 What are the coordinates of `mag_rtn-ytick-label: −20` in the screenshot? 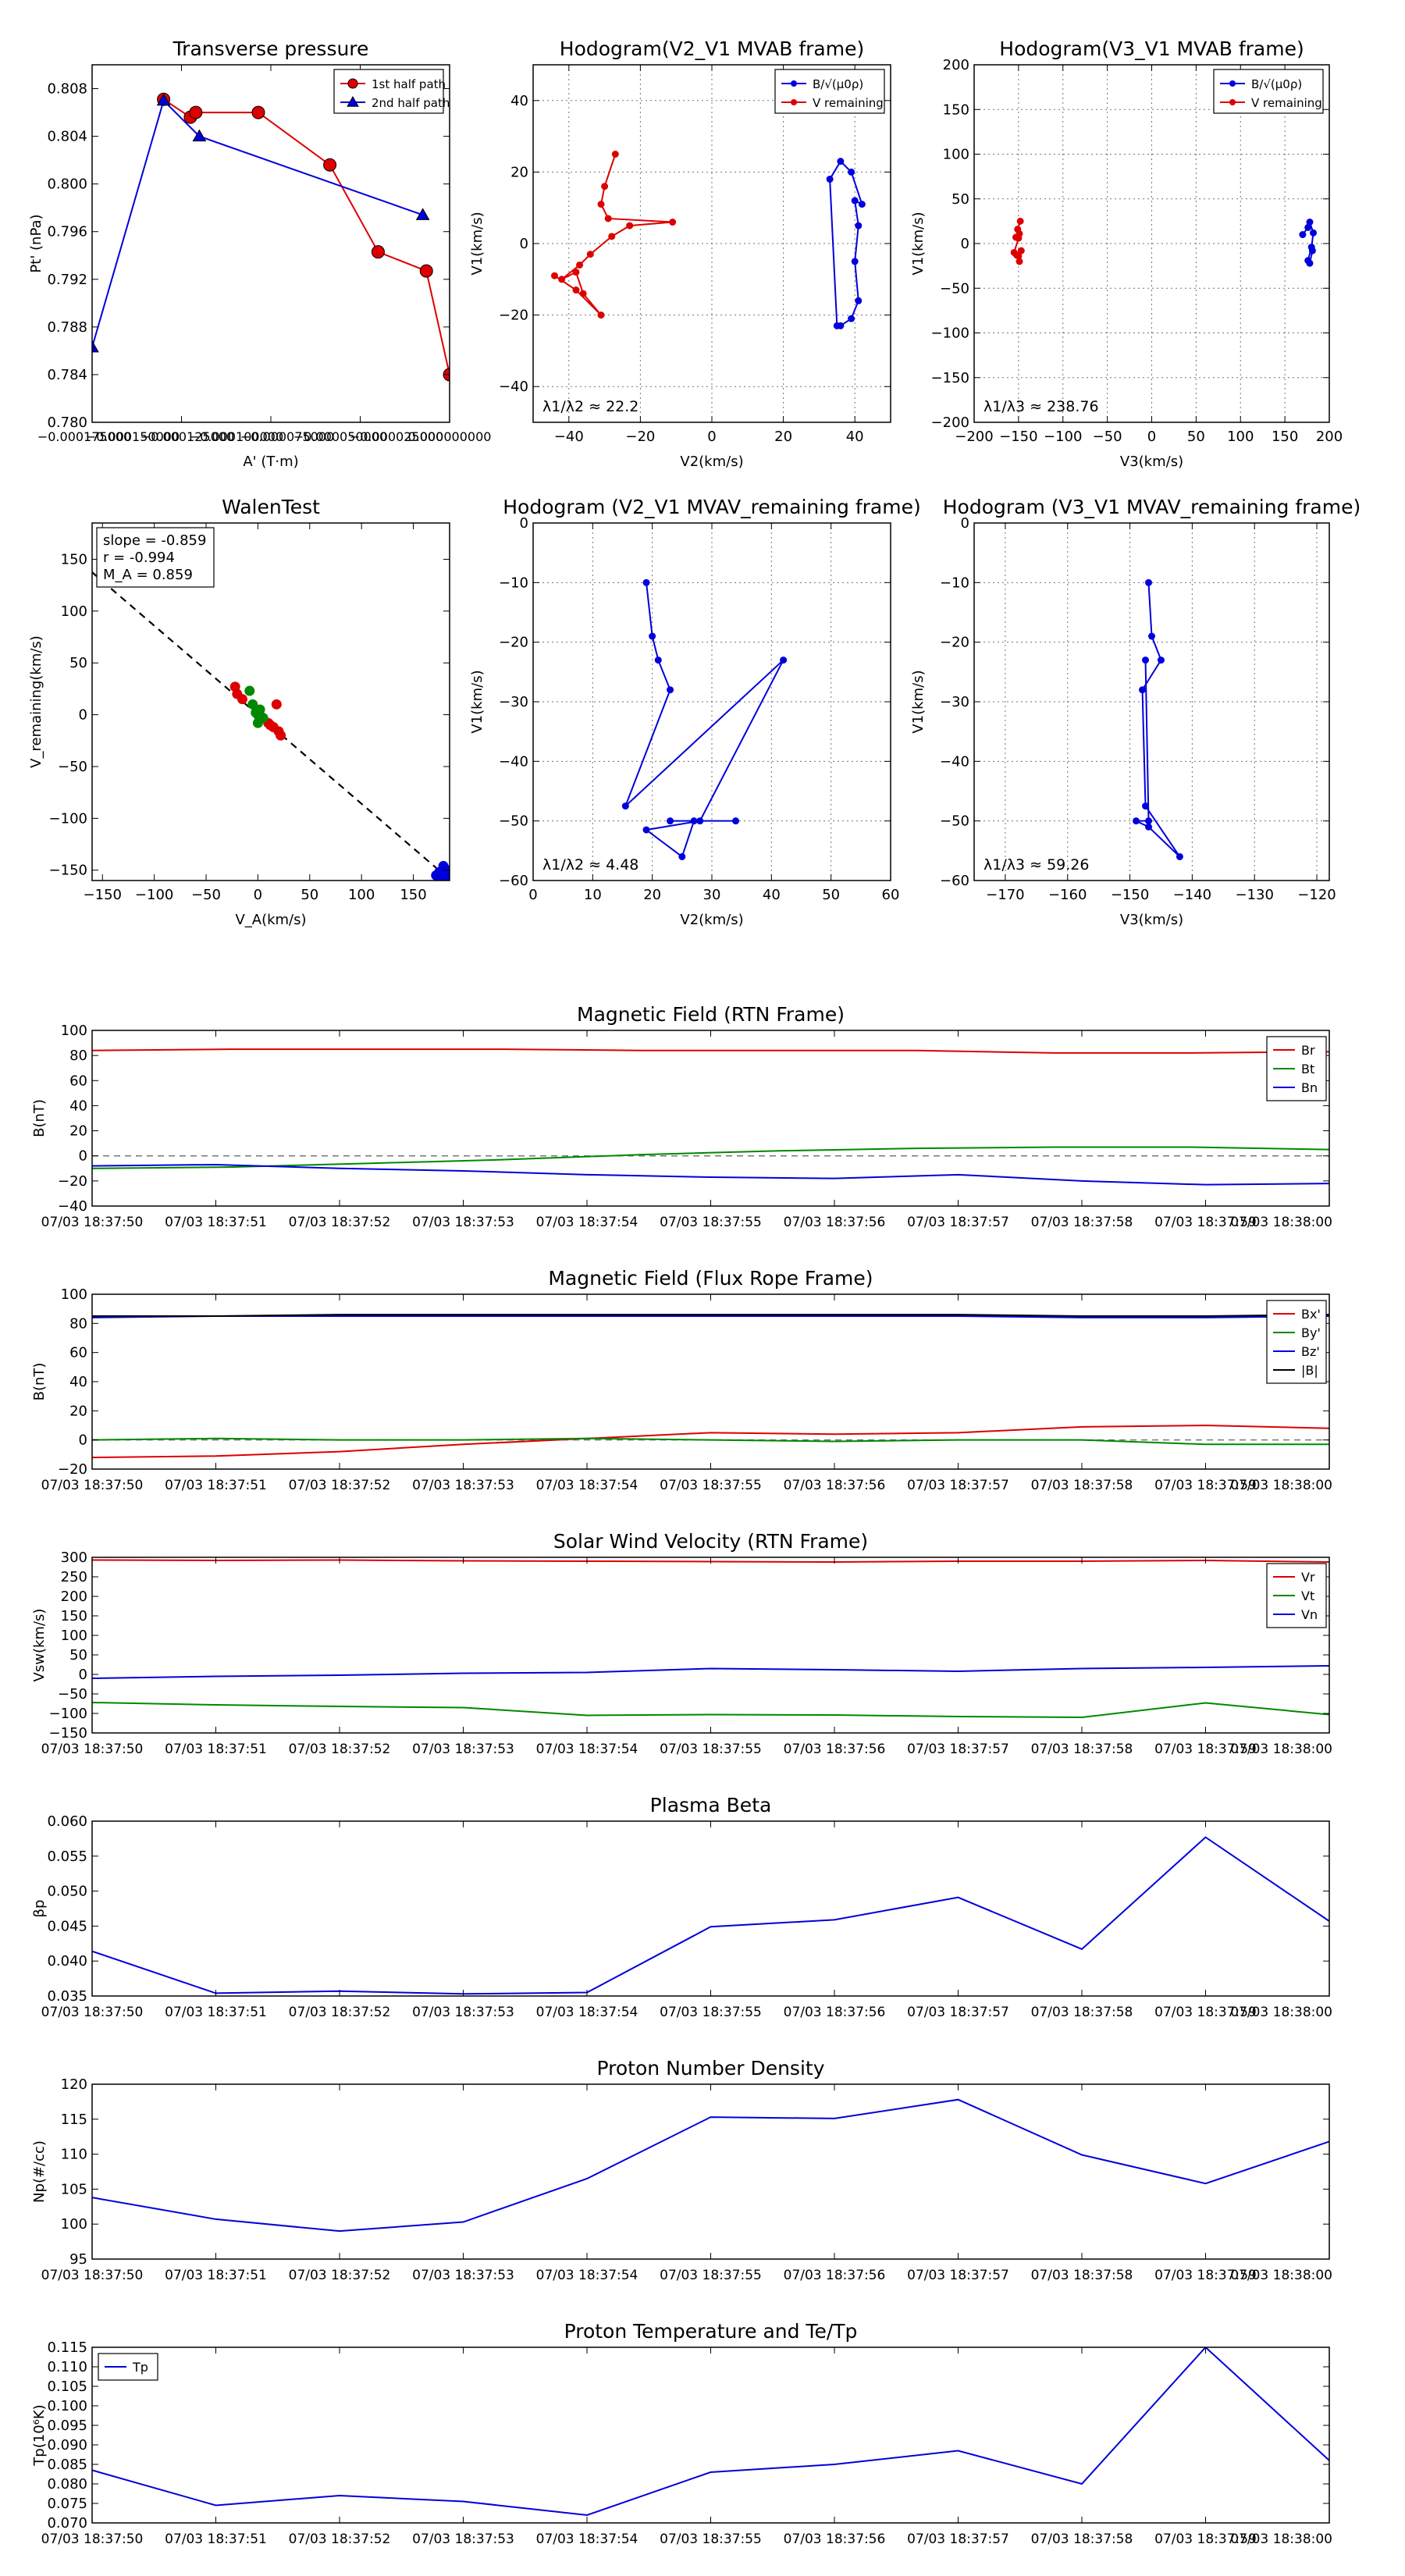 It's located at (72, 1181).